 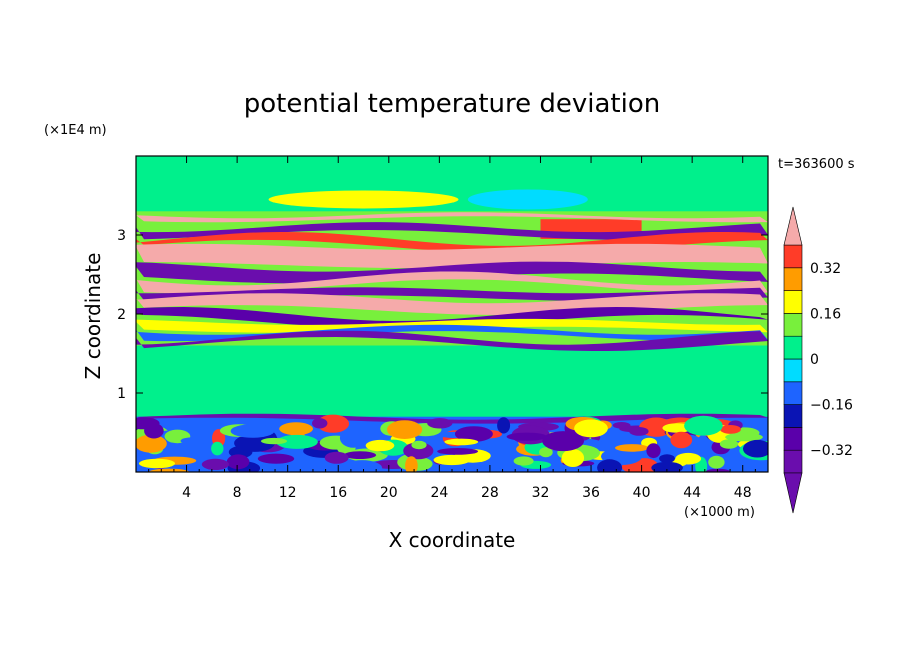 I want to click on x-tick-label: 48, so click(x=743, y=493).